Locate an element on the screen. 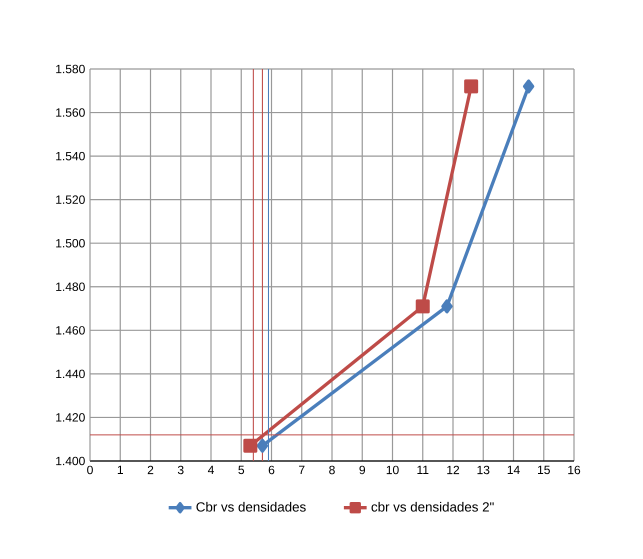  x-tick-label: 14 is located at coordinates (514, 470).